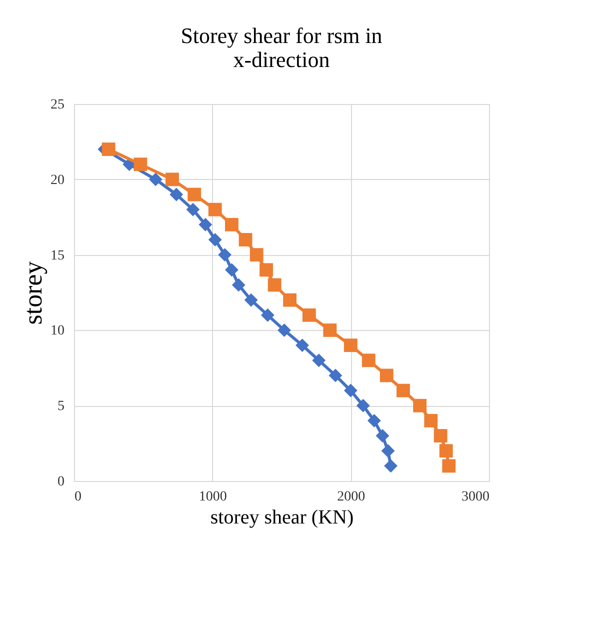 Image resolution: width=603 pixels, height=619 pixels. I want to click on x-tick-label: 2000, so click(351, 497).